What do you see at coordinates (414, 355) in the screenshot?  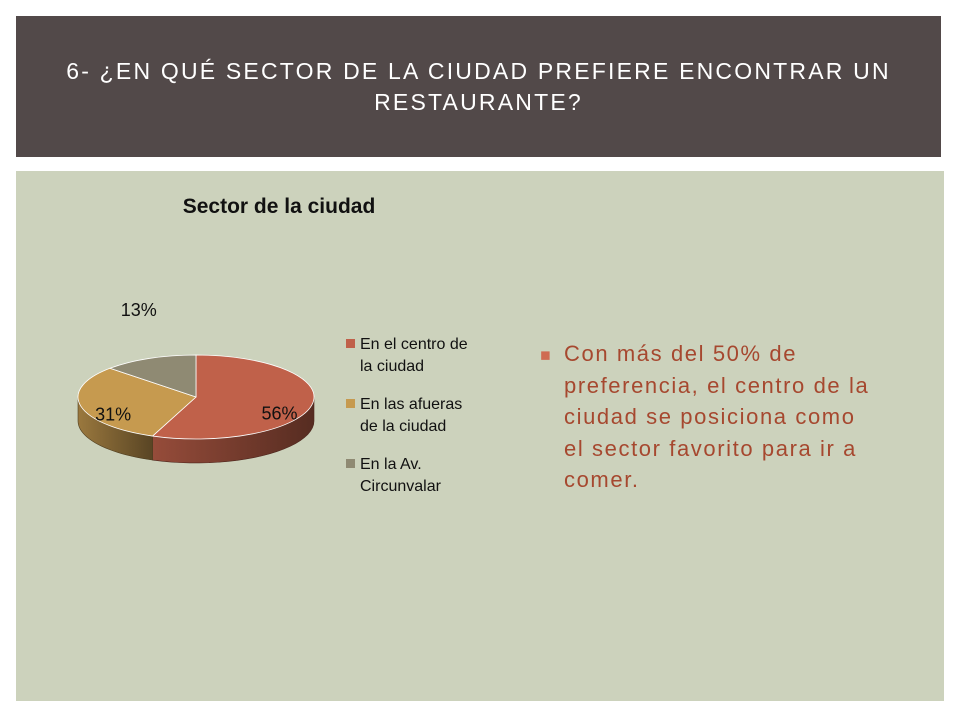 I see `legend-label-1: En el centro de la ciudad` at bounding box center [414, 355].